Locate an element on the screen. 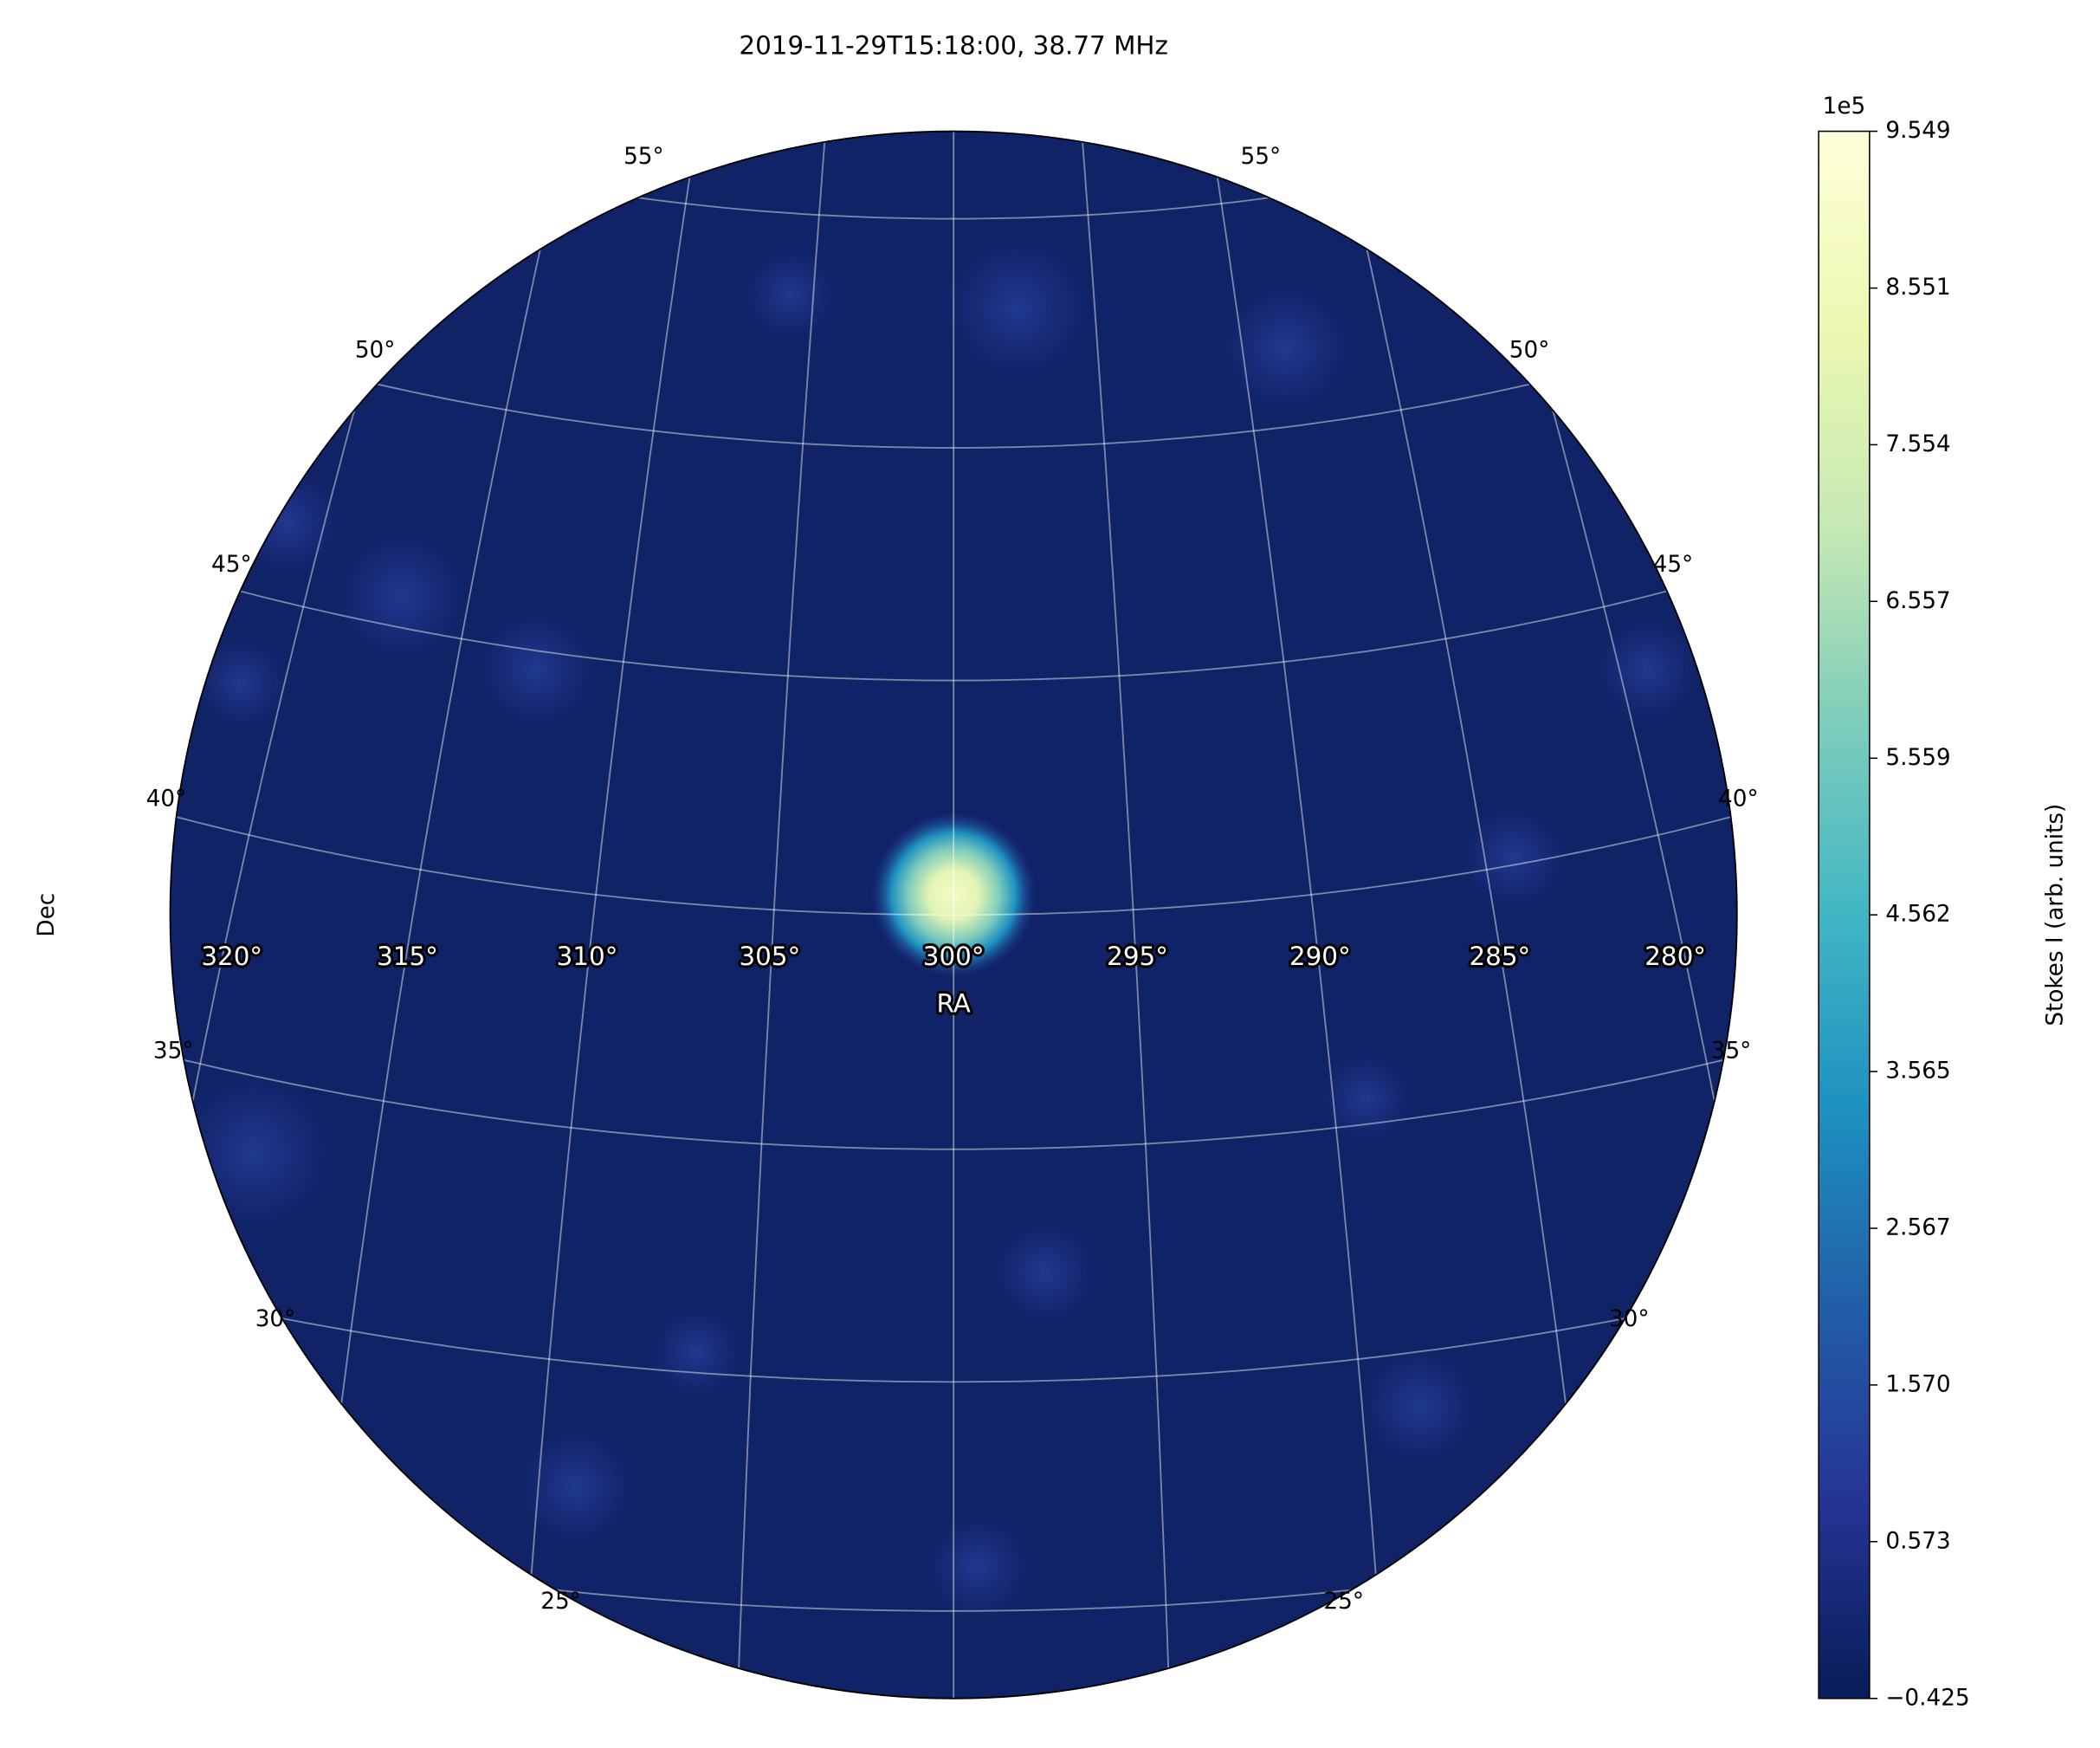 The image size is (2100, 1748). colorbar-tick-label: 6.557 is located at coordinates (1917, 601).